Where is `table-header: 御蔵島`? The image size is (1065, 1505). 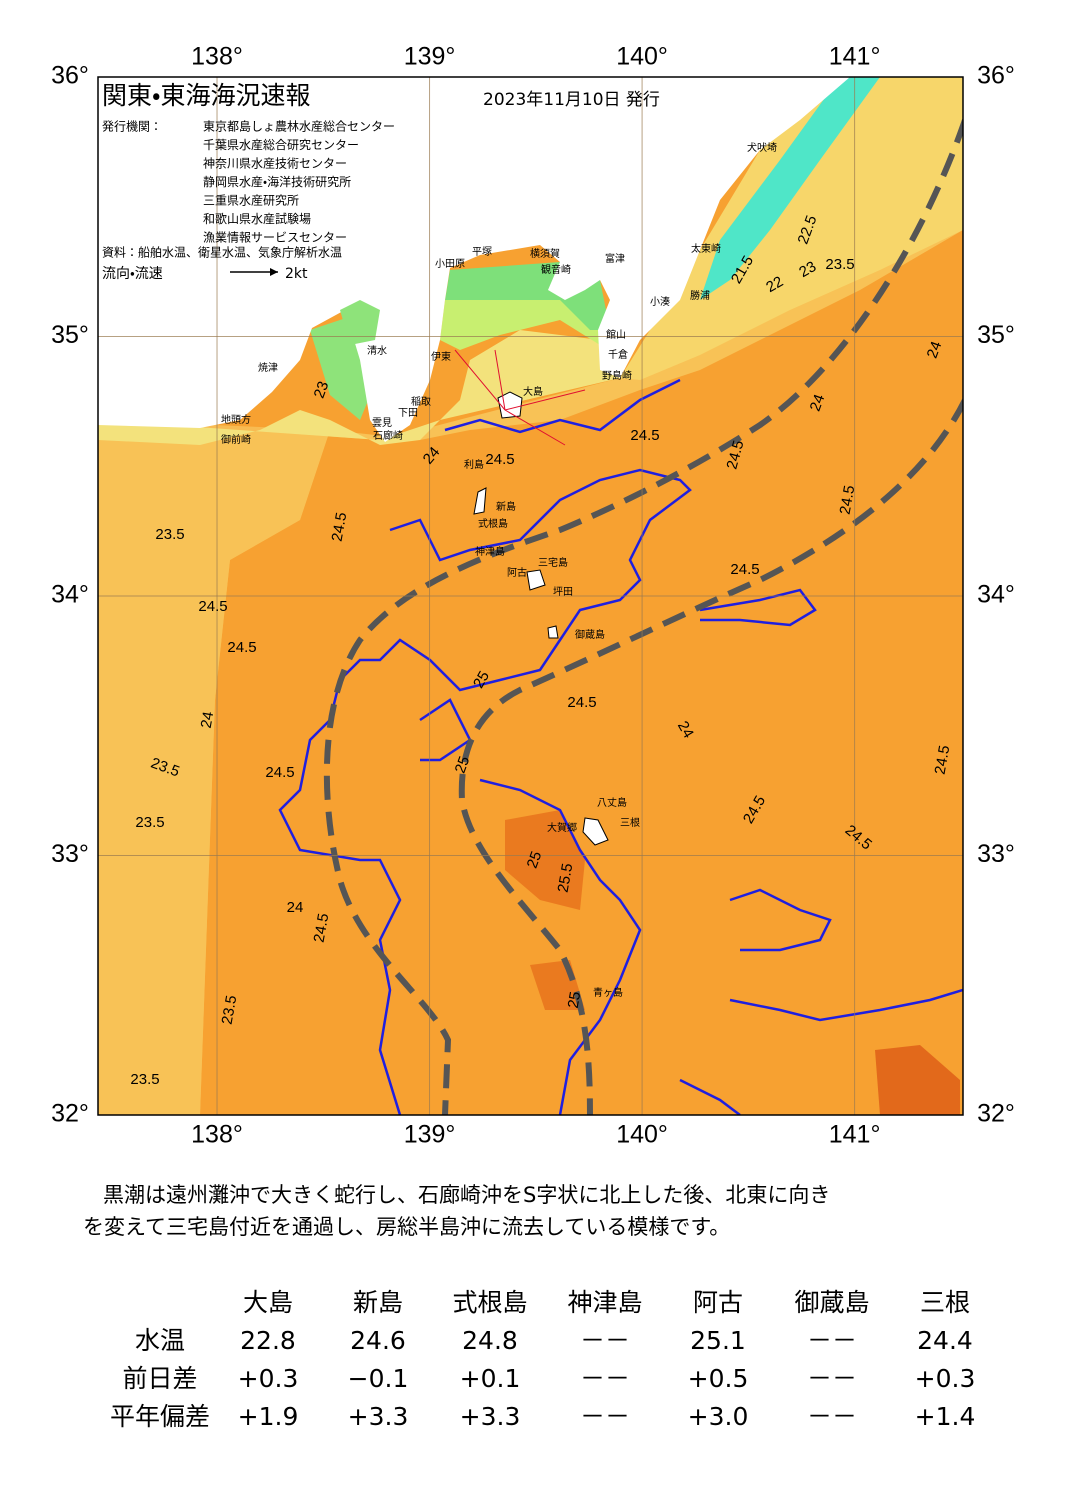 table-header: 御蔵島 is located at coordinates (831, 1302).